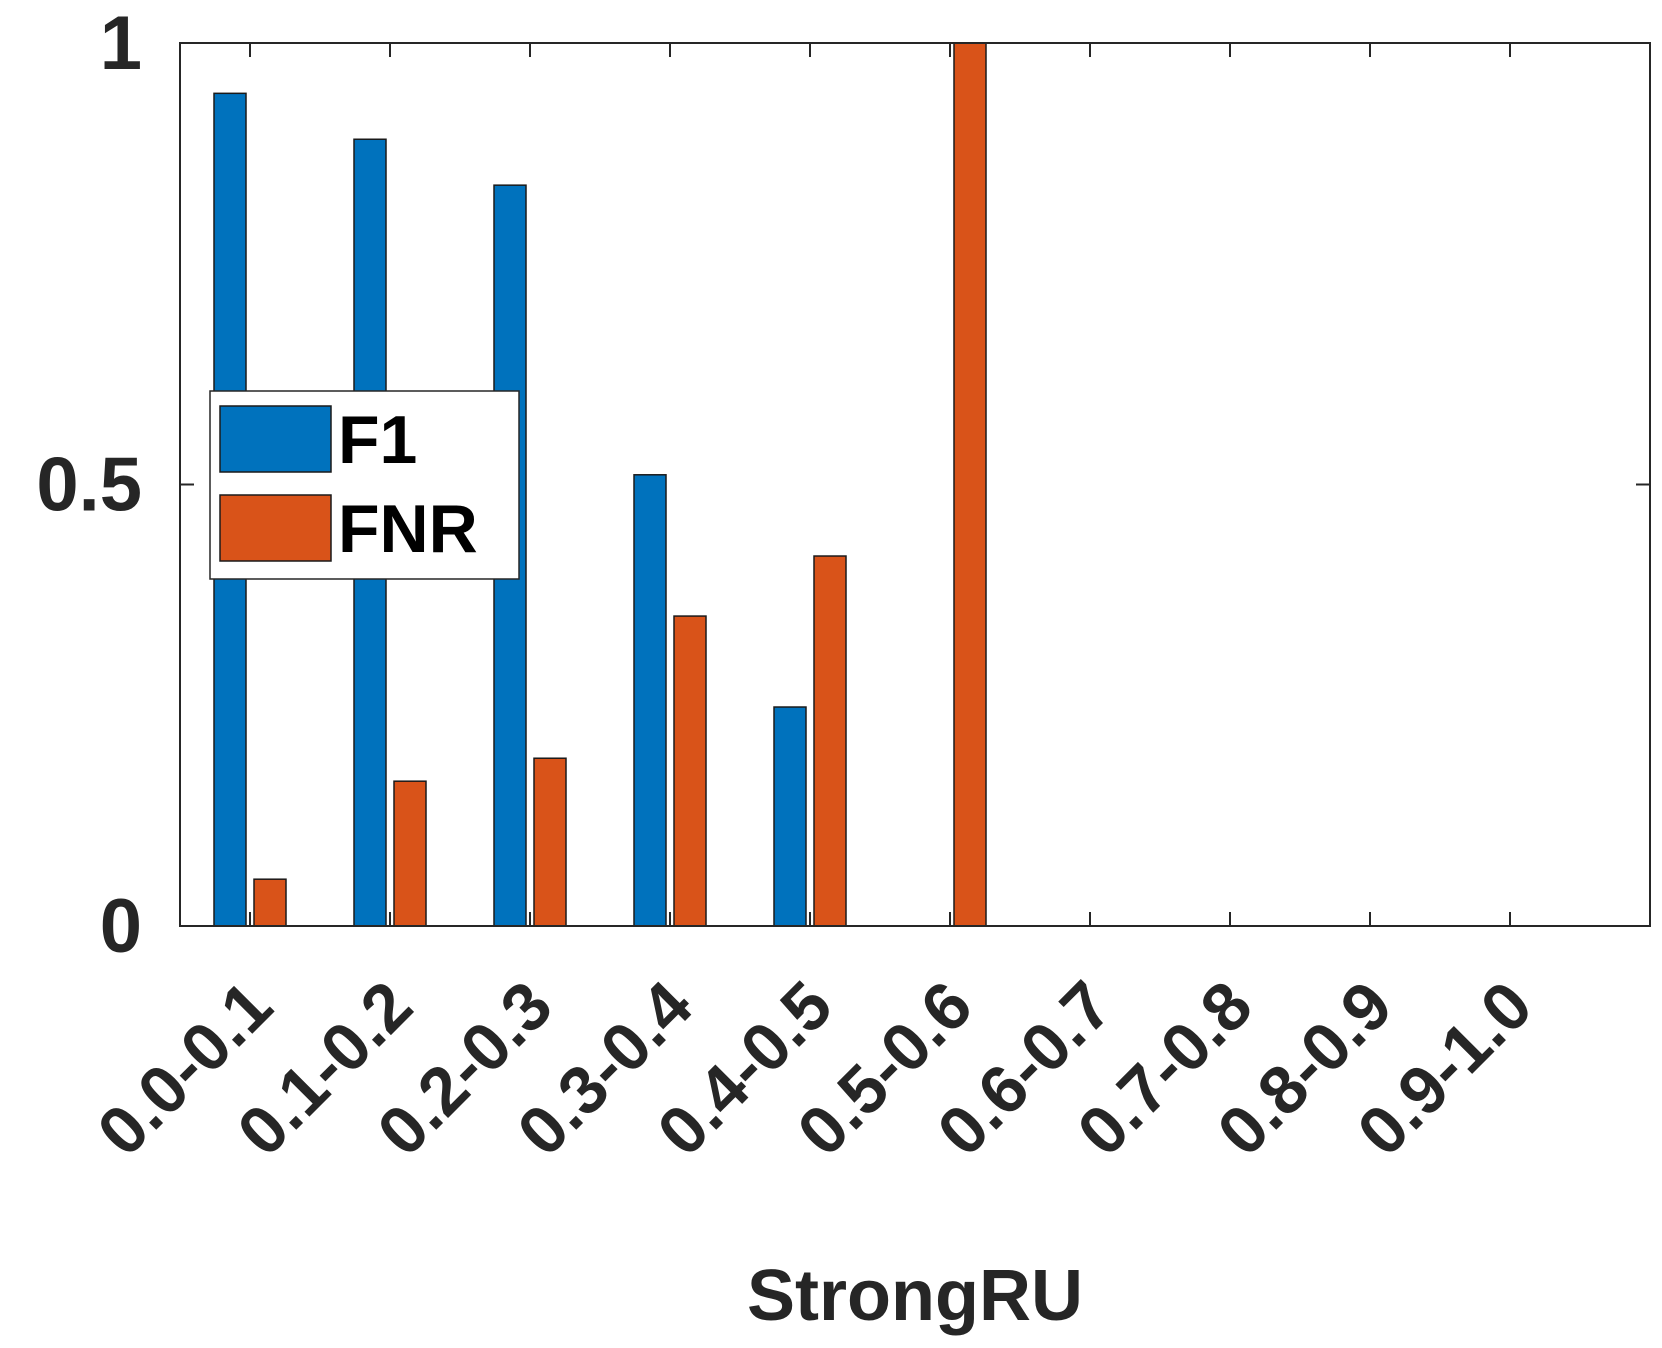 This screenshot has width=1662, height=1348. Describe the element at coordinates (364, 485) in the screenshot. I see `legend: F1 FNR` at that location.